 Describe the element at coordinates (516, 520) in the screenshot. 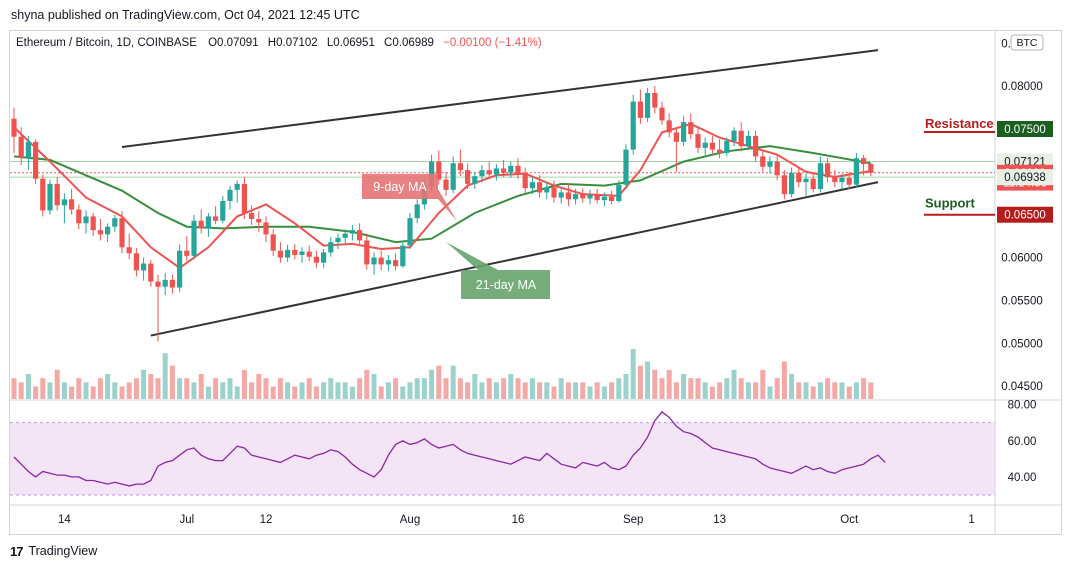

I see `time-axis: 14 Jul 12 Aug 16 Sep 13 Oct 1` at that location.